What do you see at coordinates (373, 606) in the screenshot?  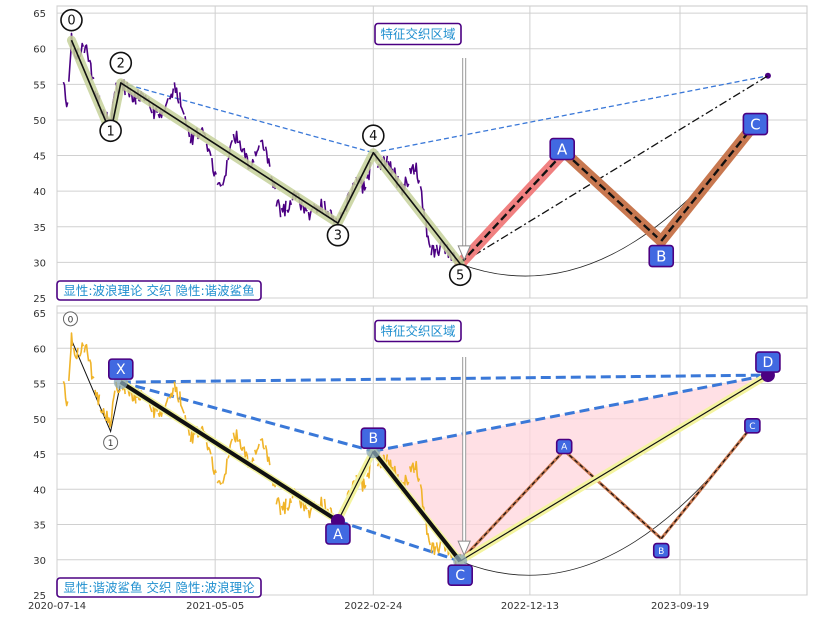 I see `x-tick-label: 2022-02-24` at bounding box center [373, 606].